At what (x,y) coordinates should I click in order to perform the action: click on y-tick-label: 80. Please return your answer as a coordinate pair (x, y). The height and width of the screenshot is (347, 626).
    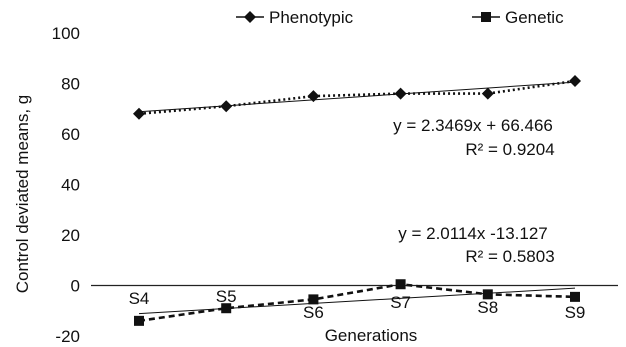
    Looking at the image, I should click on (70, 84).